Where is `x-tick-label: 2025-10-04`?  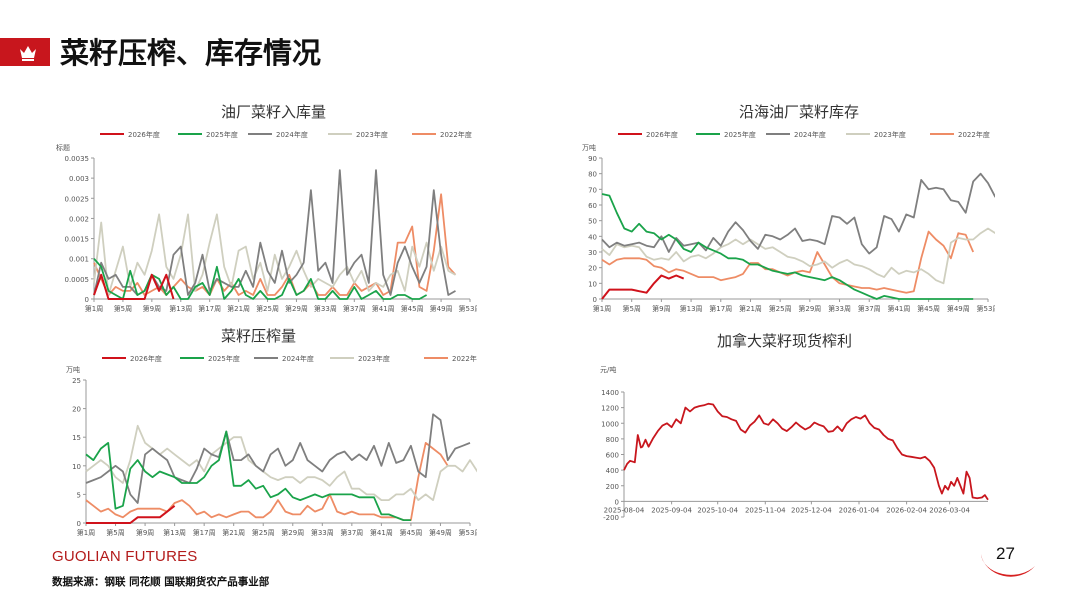
x-tick-label: 2025-10-04 is located at coordinates (717, 510).